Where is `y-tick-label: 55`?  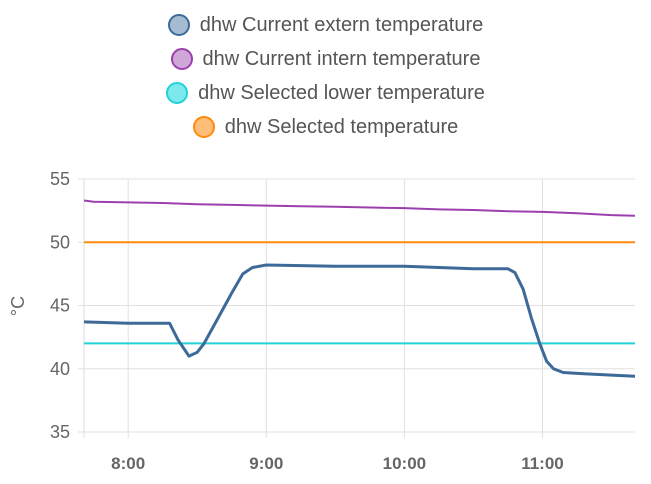
y-tick-label: 55 is located at coordinates (60, 179).